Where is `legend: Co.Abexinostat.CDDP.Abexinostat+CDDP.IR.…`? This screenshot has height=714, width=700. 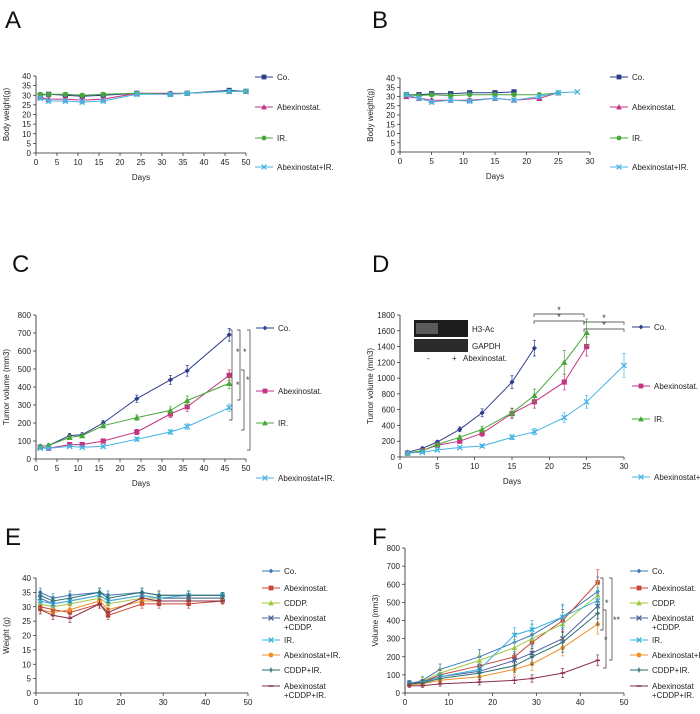
legend: Co.Abexinostat.CDDP.Abexinostat+CDDP.IR.… is located at coordinates (665, 633).